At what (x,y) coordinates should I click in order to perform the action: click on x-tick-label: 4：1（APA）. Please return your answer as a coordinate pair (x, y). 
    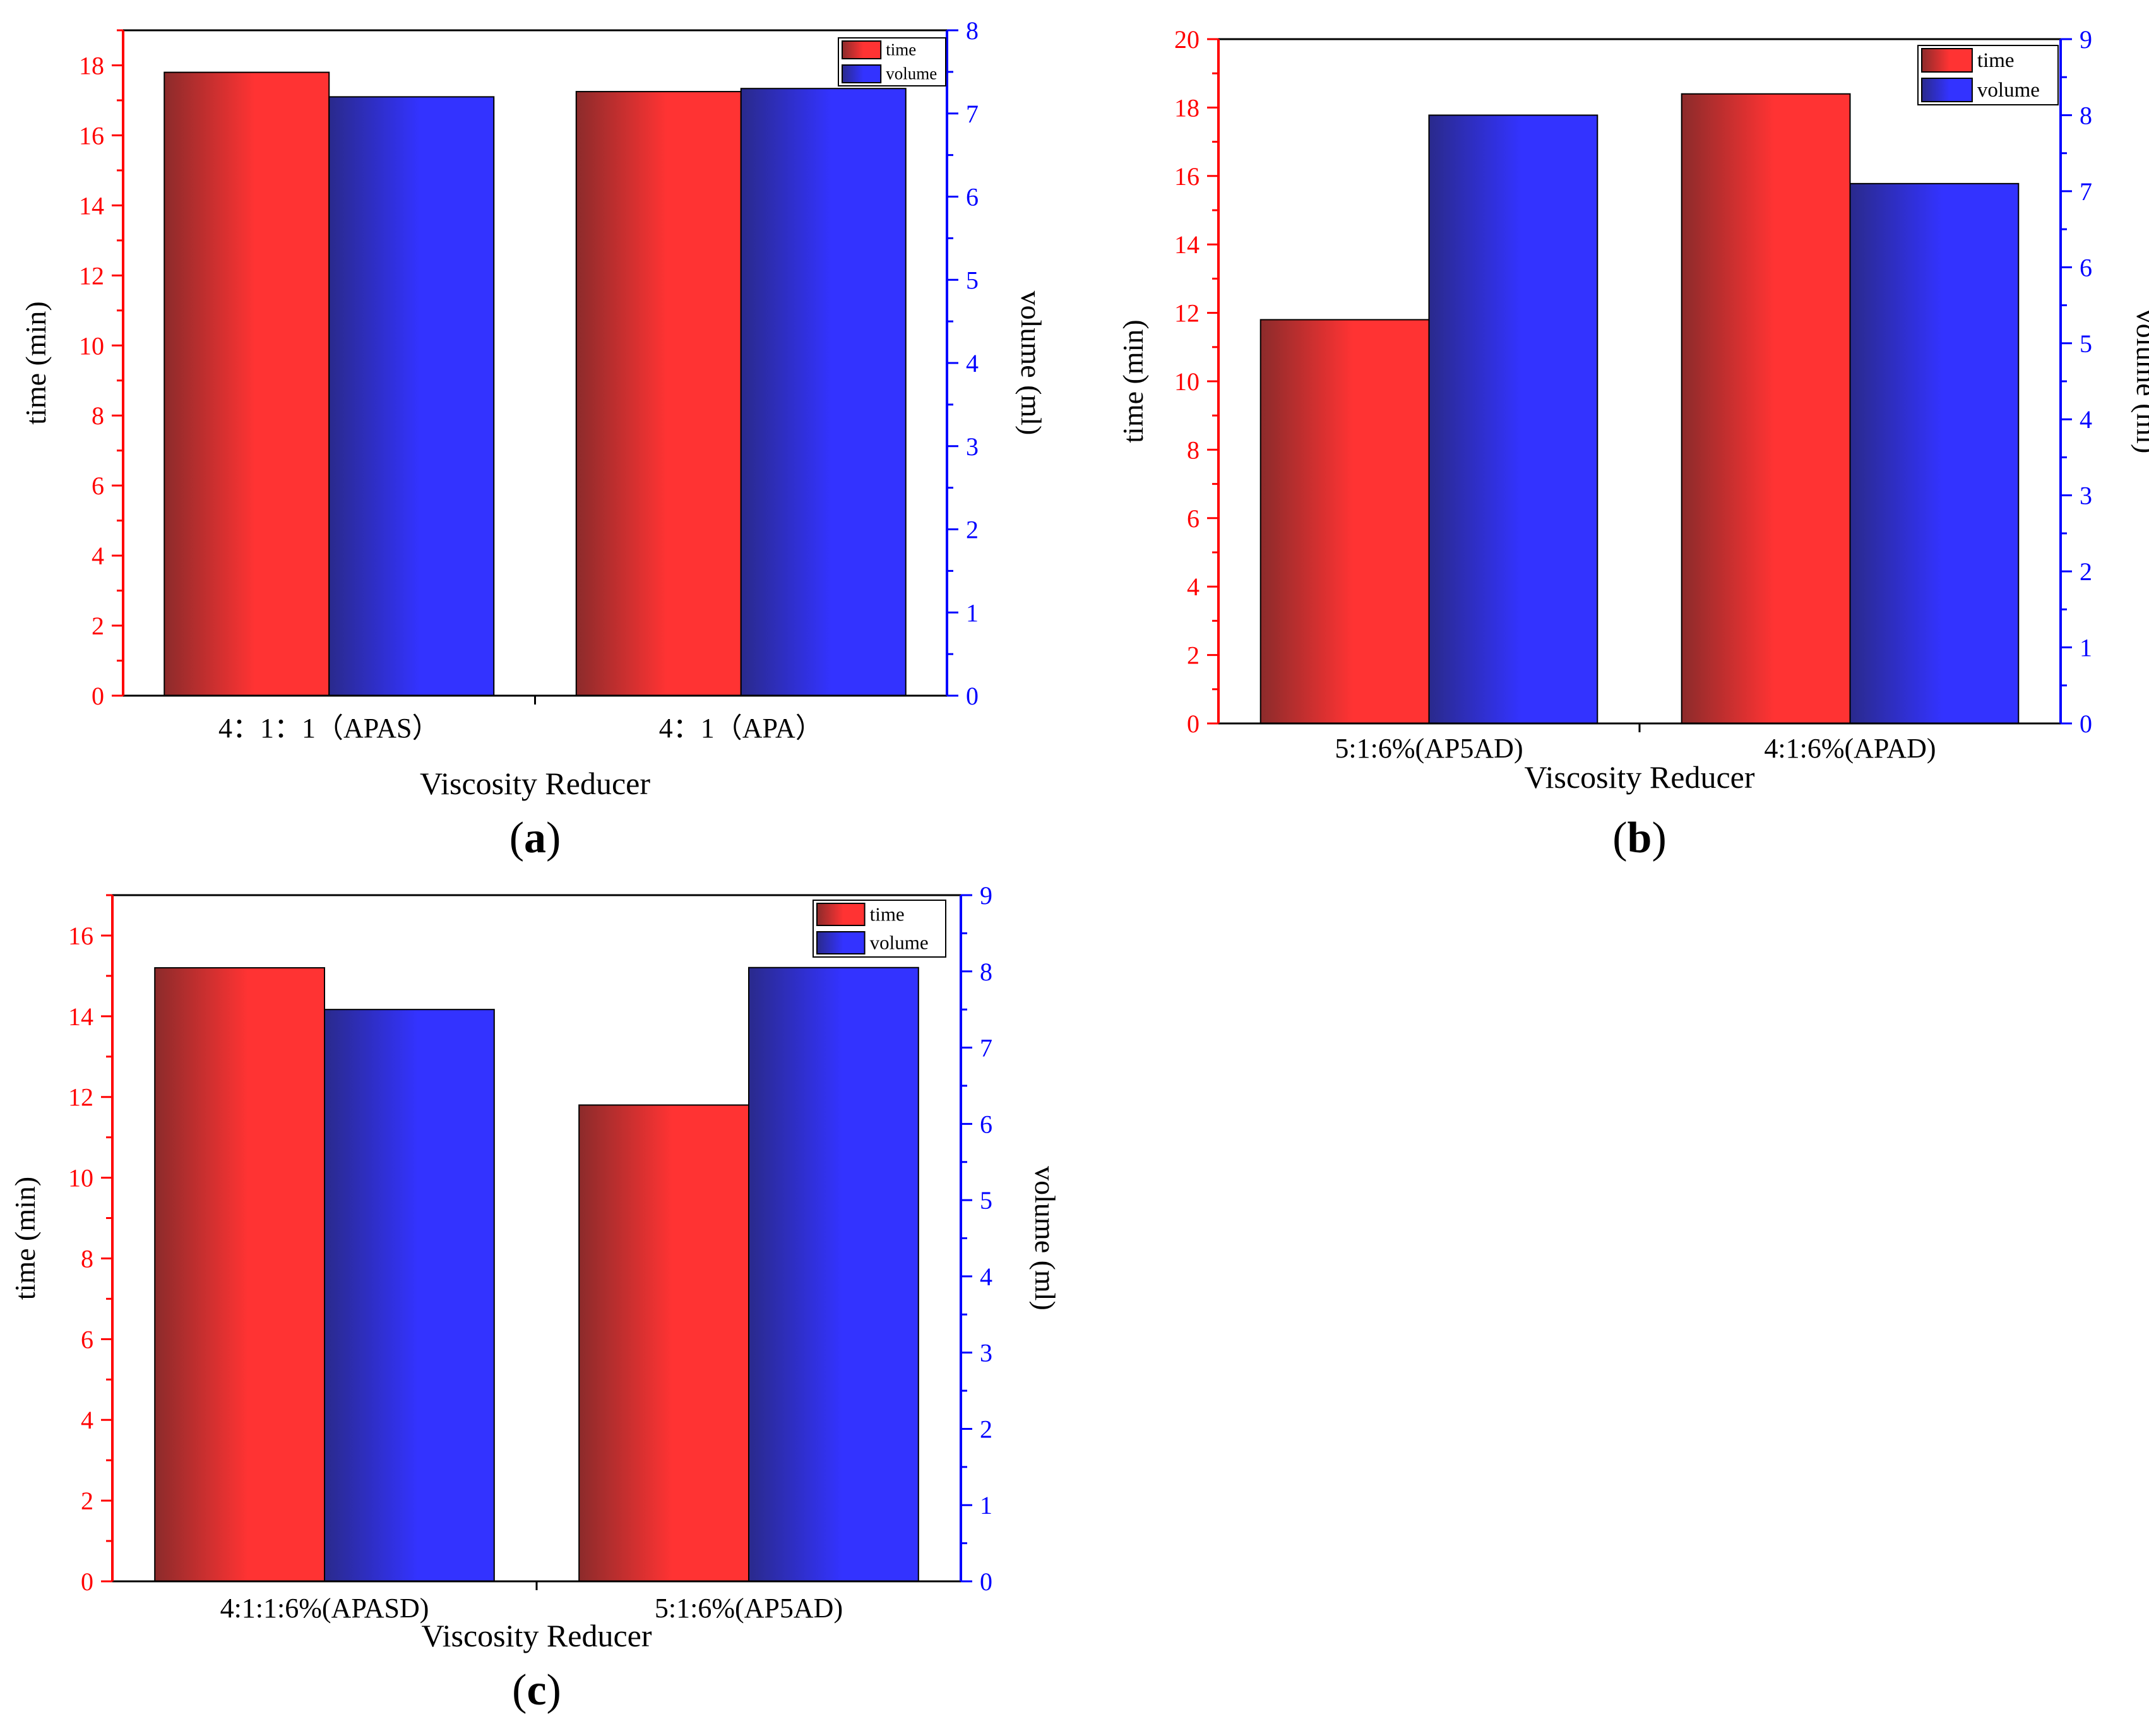
    Looking at the image, I should click on (741, 728).